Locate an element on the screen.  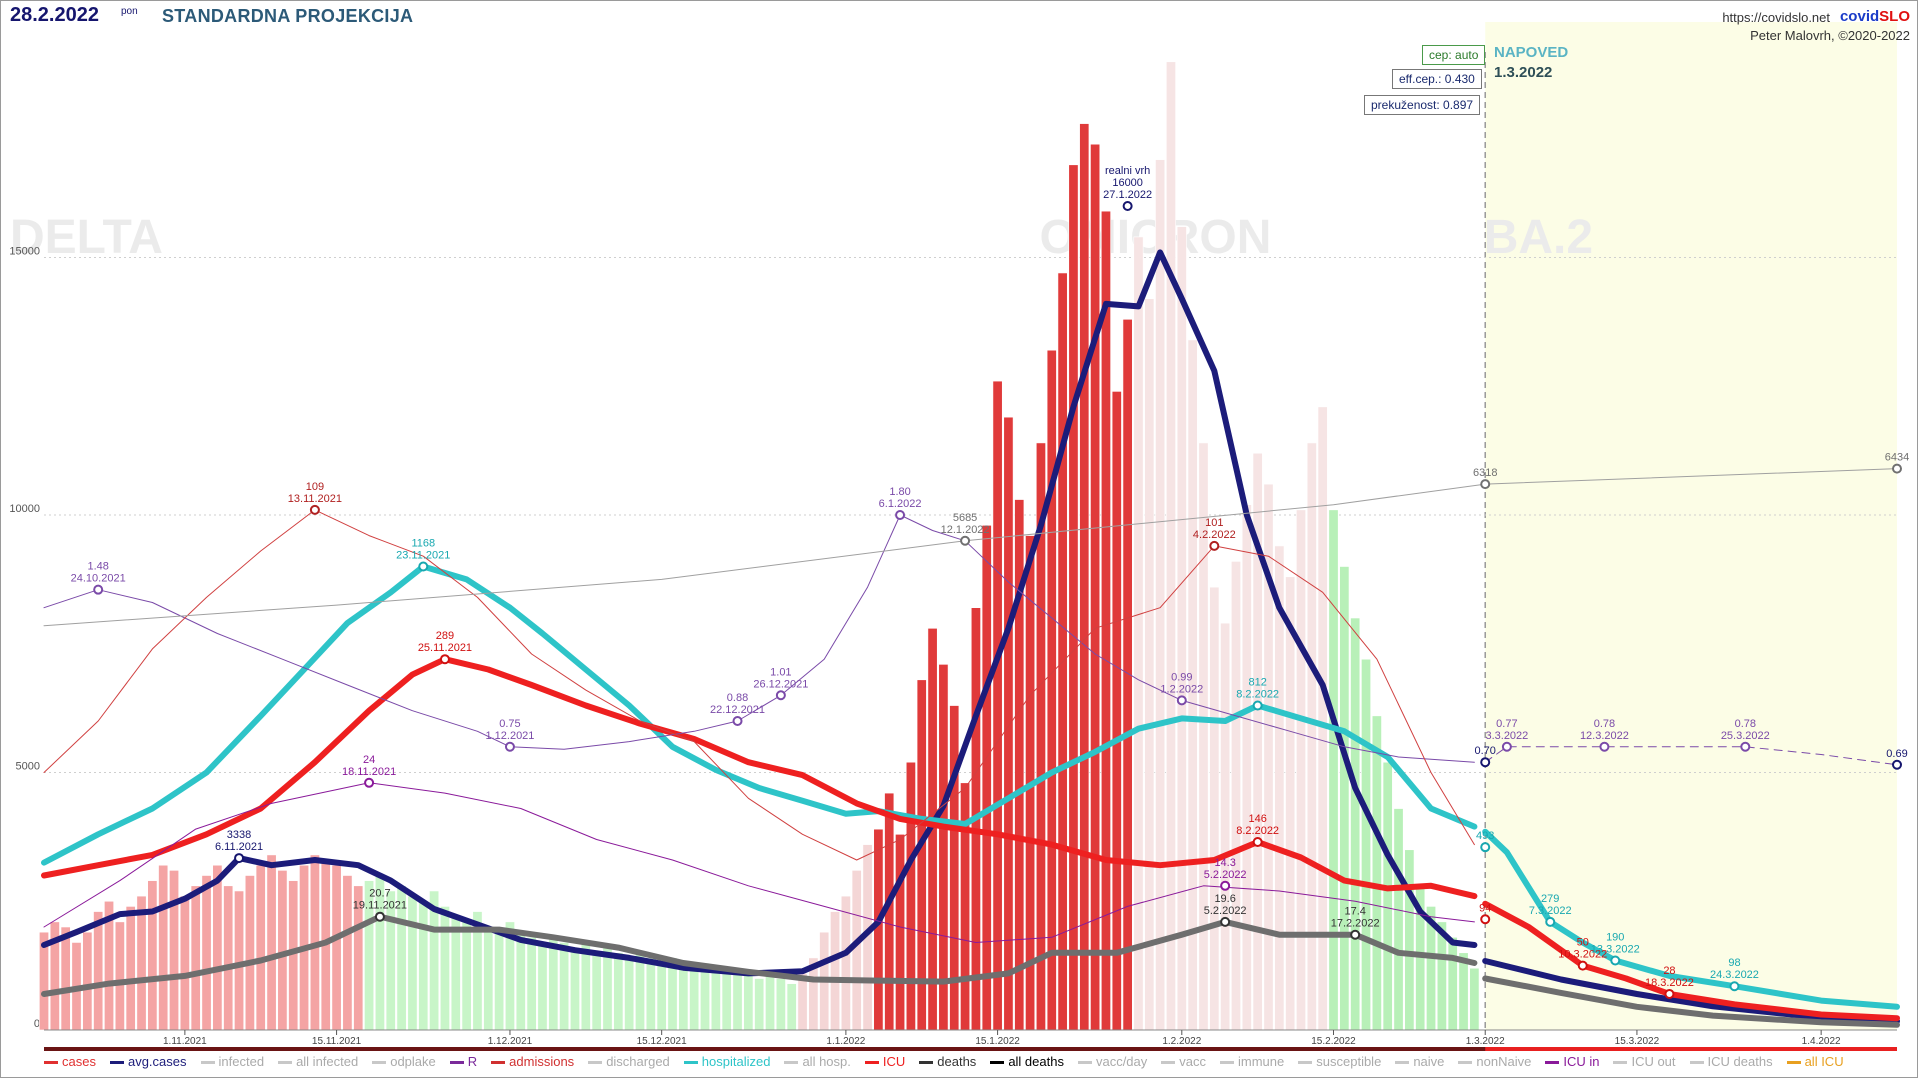
legend-item-all-deaths: all deaths is located at coordinates (1027, 1061).